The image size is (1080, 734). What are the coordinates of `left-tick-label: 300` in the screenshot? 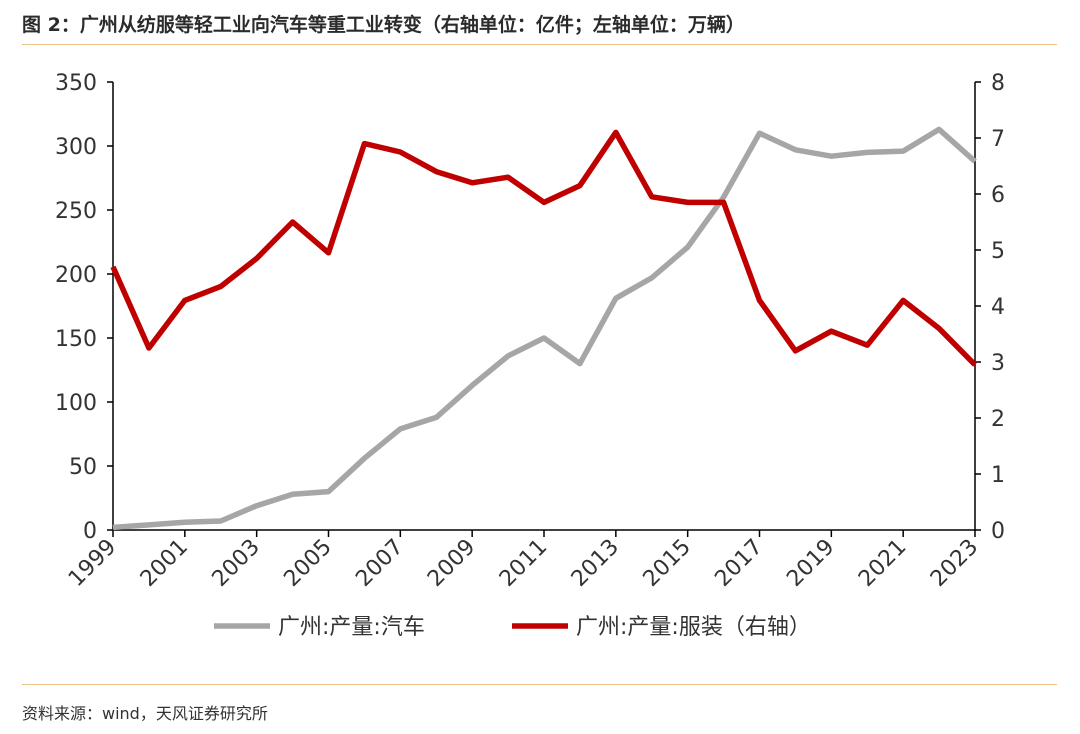 It's located at (76, 147).